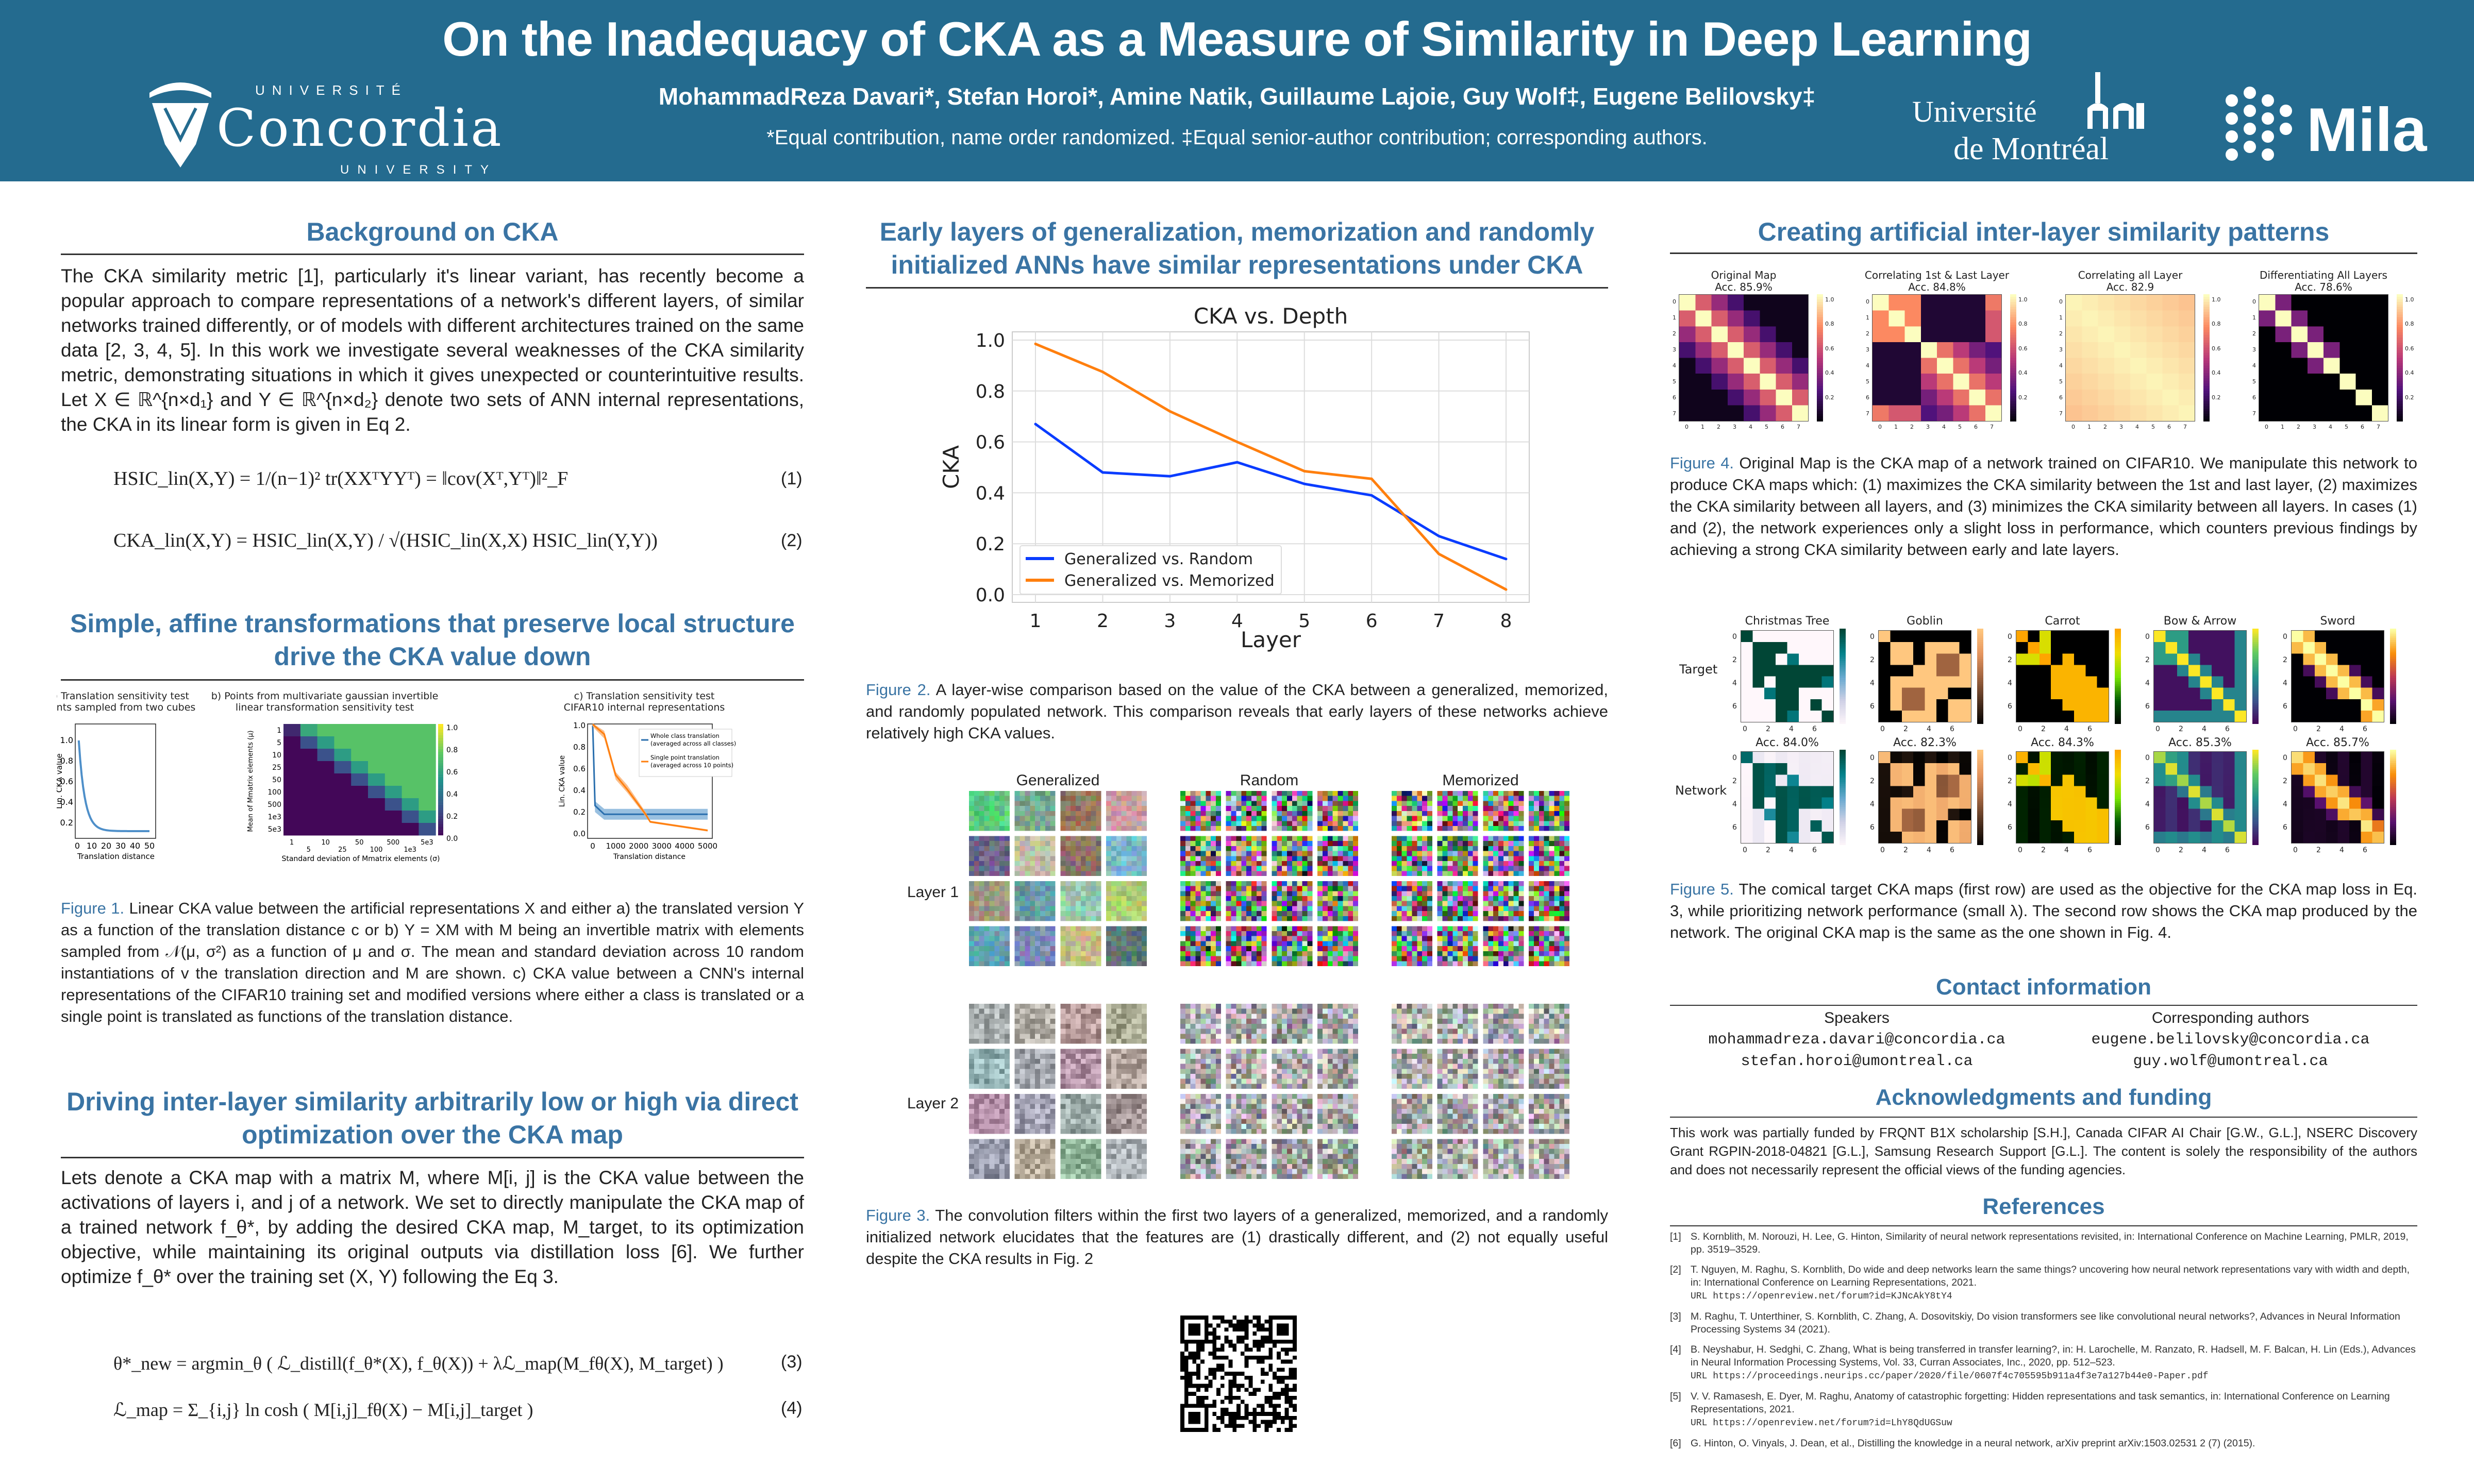 This screenshot has height=1484, width=2474. I want to click on subplot-title: a) Translation sensitivity test, so click(123, 696).